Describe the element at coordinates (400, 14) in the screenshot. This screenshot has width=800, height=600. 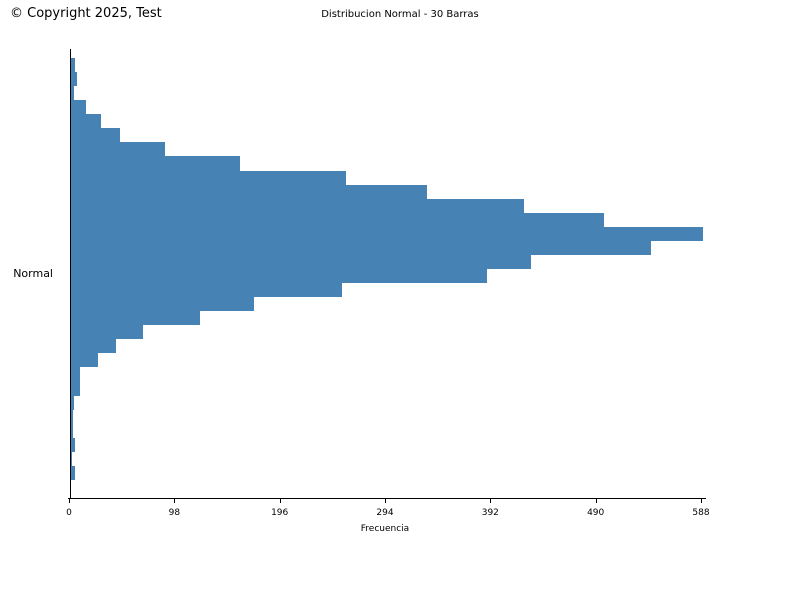
I see `chart-title: Distribucion Normal - 30 Barras` at that location.